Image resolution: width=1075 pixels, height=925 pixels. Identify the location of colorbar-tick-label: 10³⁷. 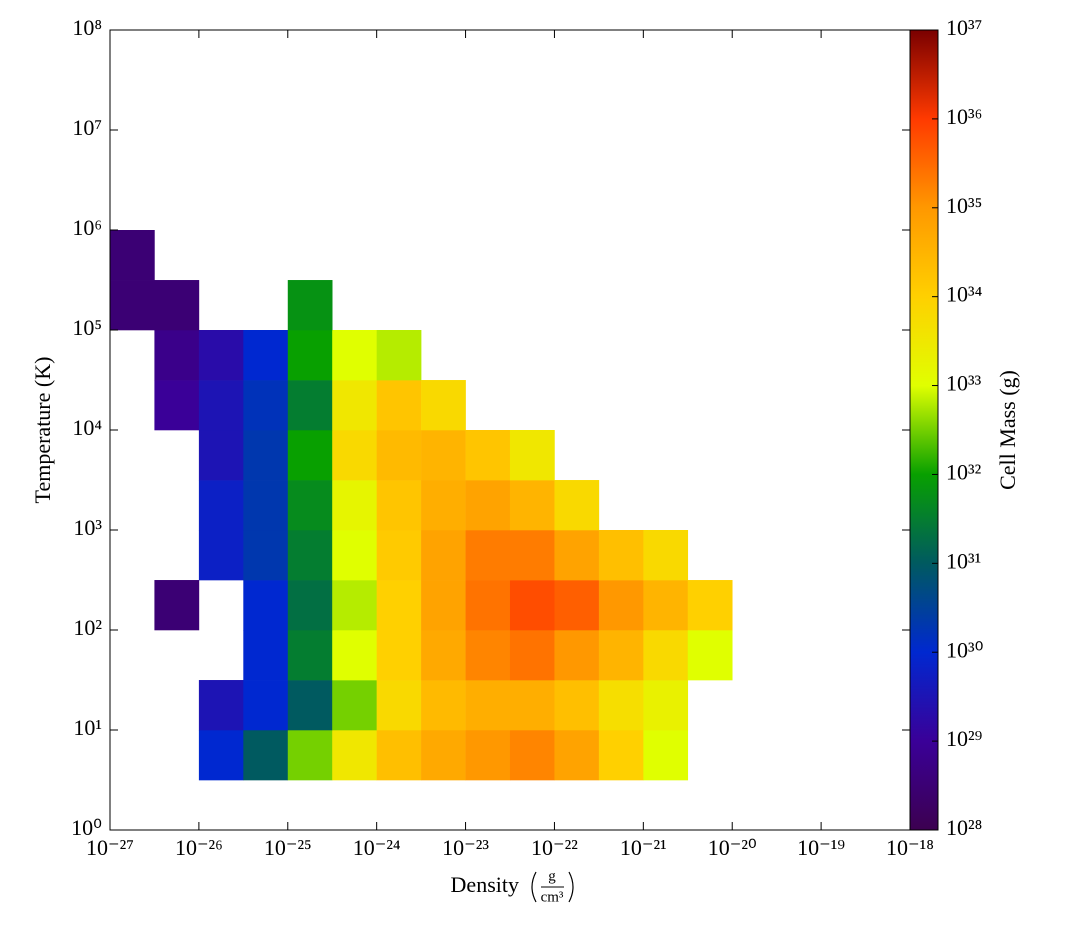
(964, 27).